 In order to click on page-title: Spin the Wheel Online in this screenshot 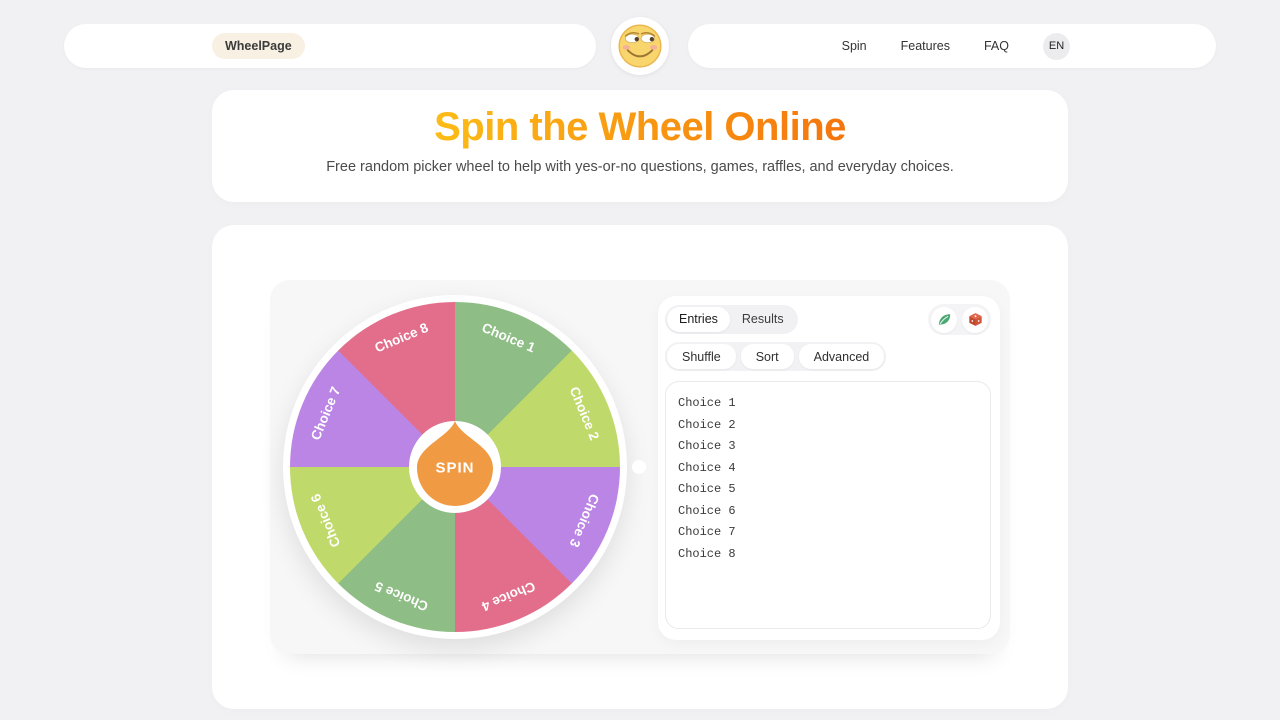, I will do `click(640, 127)`.